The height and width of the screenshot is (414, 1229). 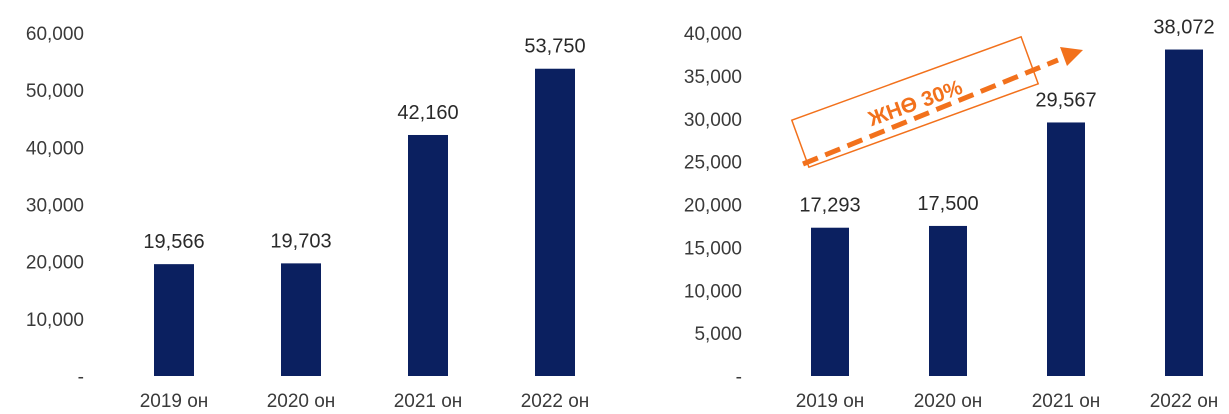 What do you see at coordinates (554, 47) in the screenshot?
I see `data-label: 53,750` at bounding box center [554, 47].